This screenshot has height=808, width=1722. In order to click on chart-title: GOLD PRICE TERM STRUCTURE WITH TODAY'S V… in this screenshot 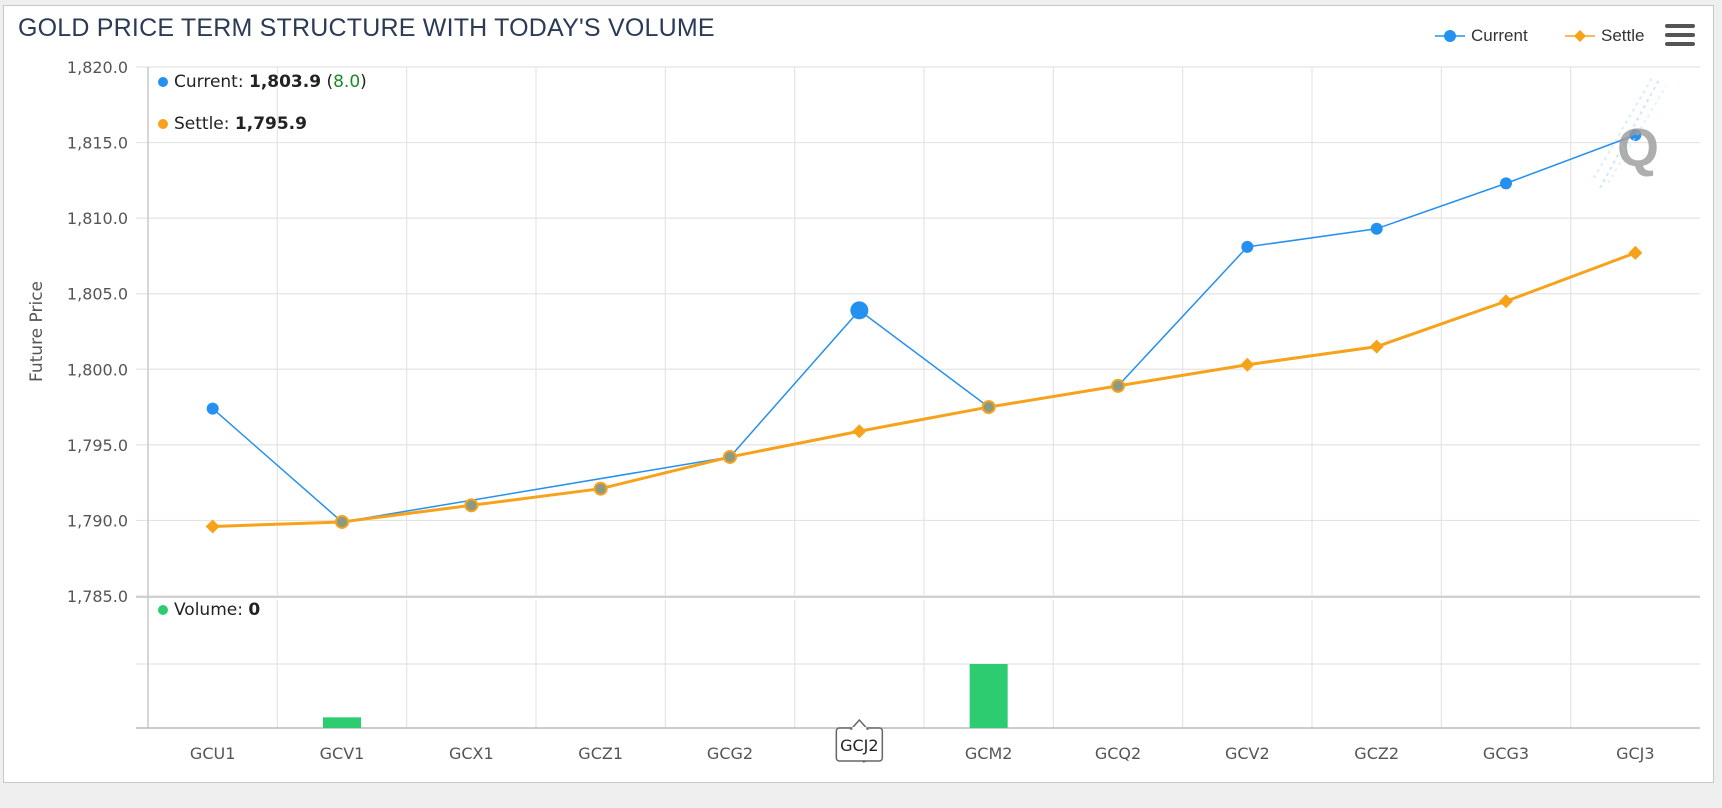, I will do `click(366, 28)`.